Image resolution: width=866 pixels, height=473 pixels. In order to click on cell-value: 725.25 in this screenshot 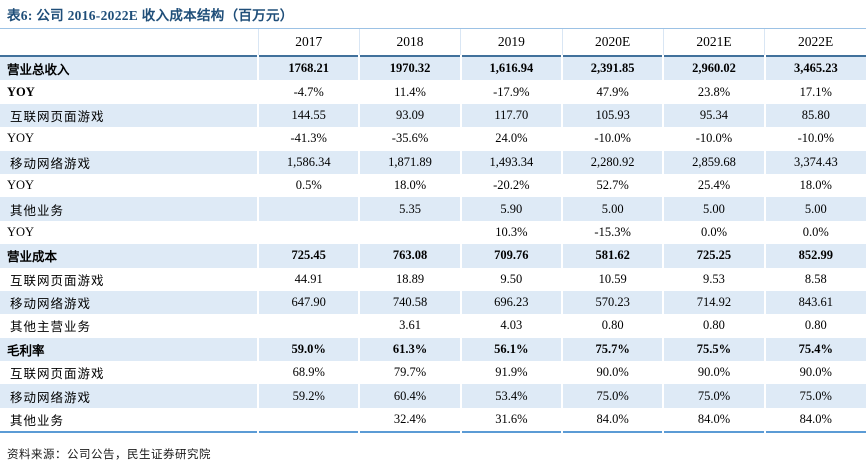, I will do `click(713, 256)`.